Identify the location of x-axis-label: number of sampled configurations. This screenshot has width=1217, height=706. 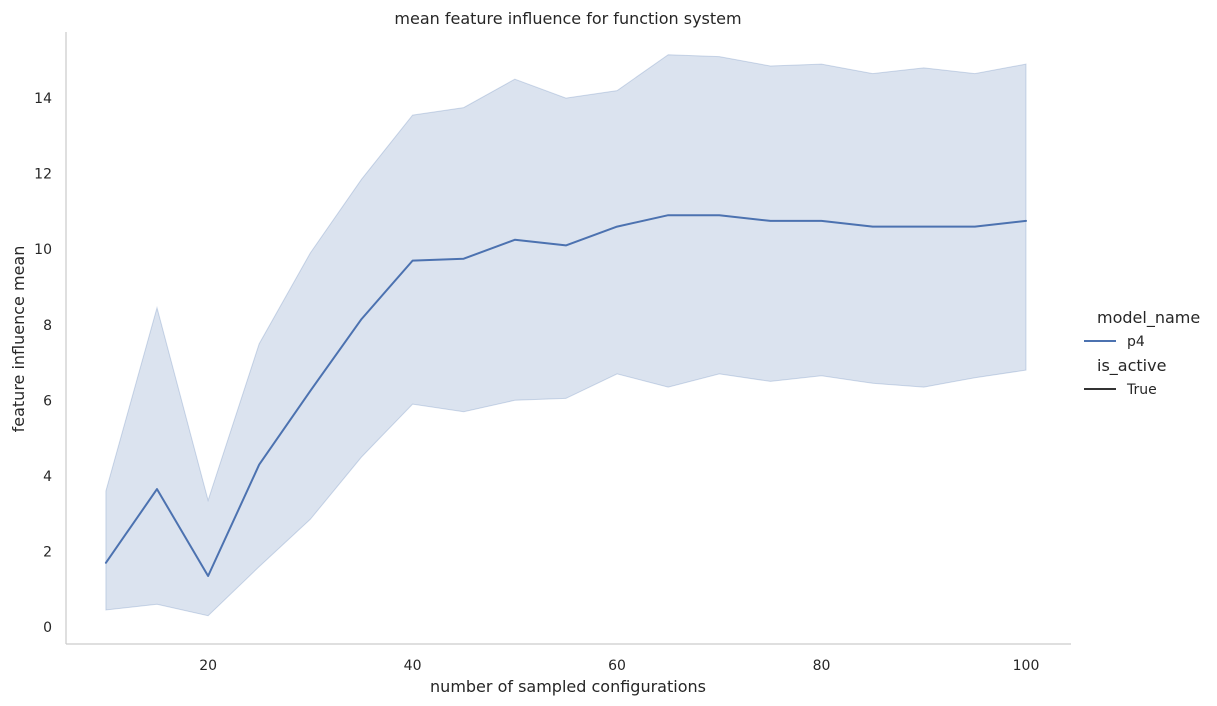
(568, 686).